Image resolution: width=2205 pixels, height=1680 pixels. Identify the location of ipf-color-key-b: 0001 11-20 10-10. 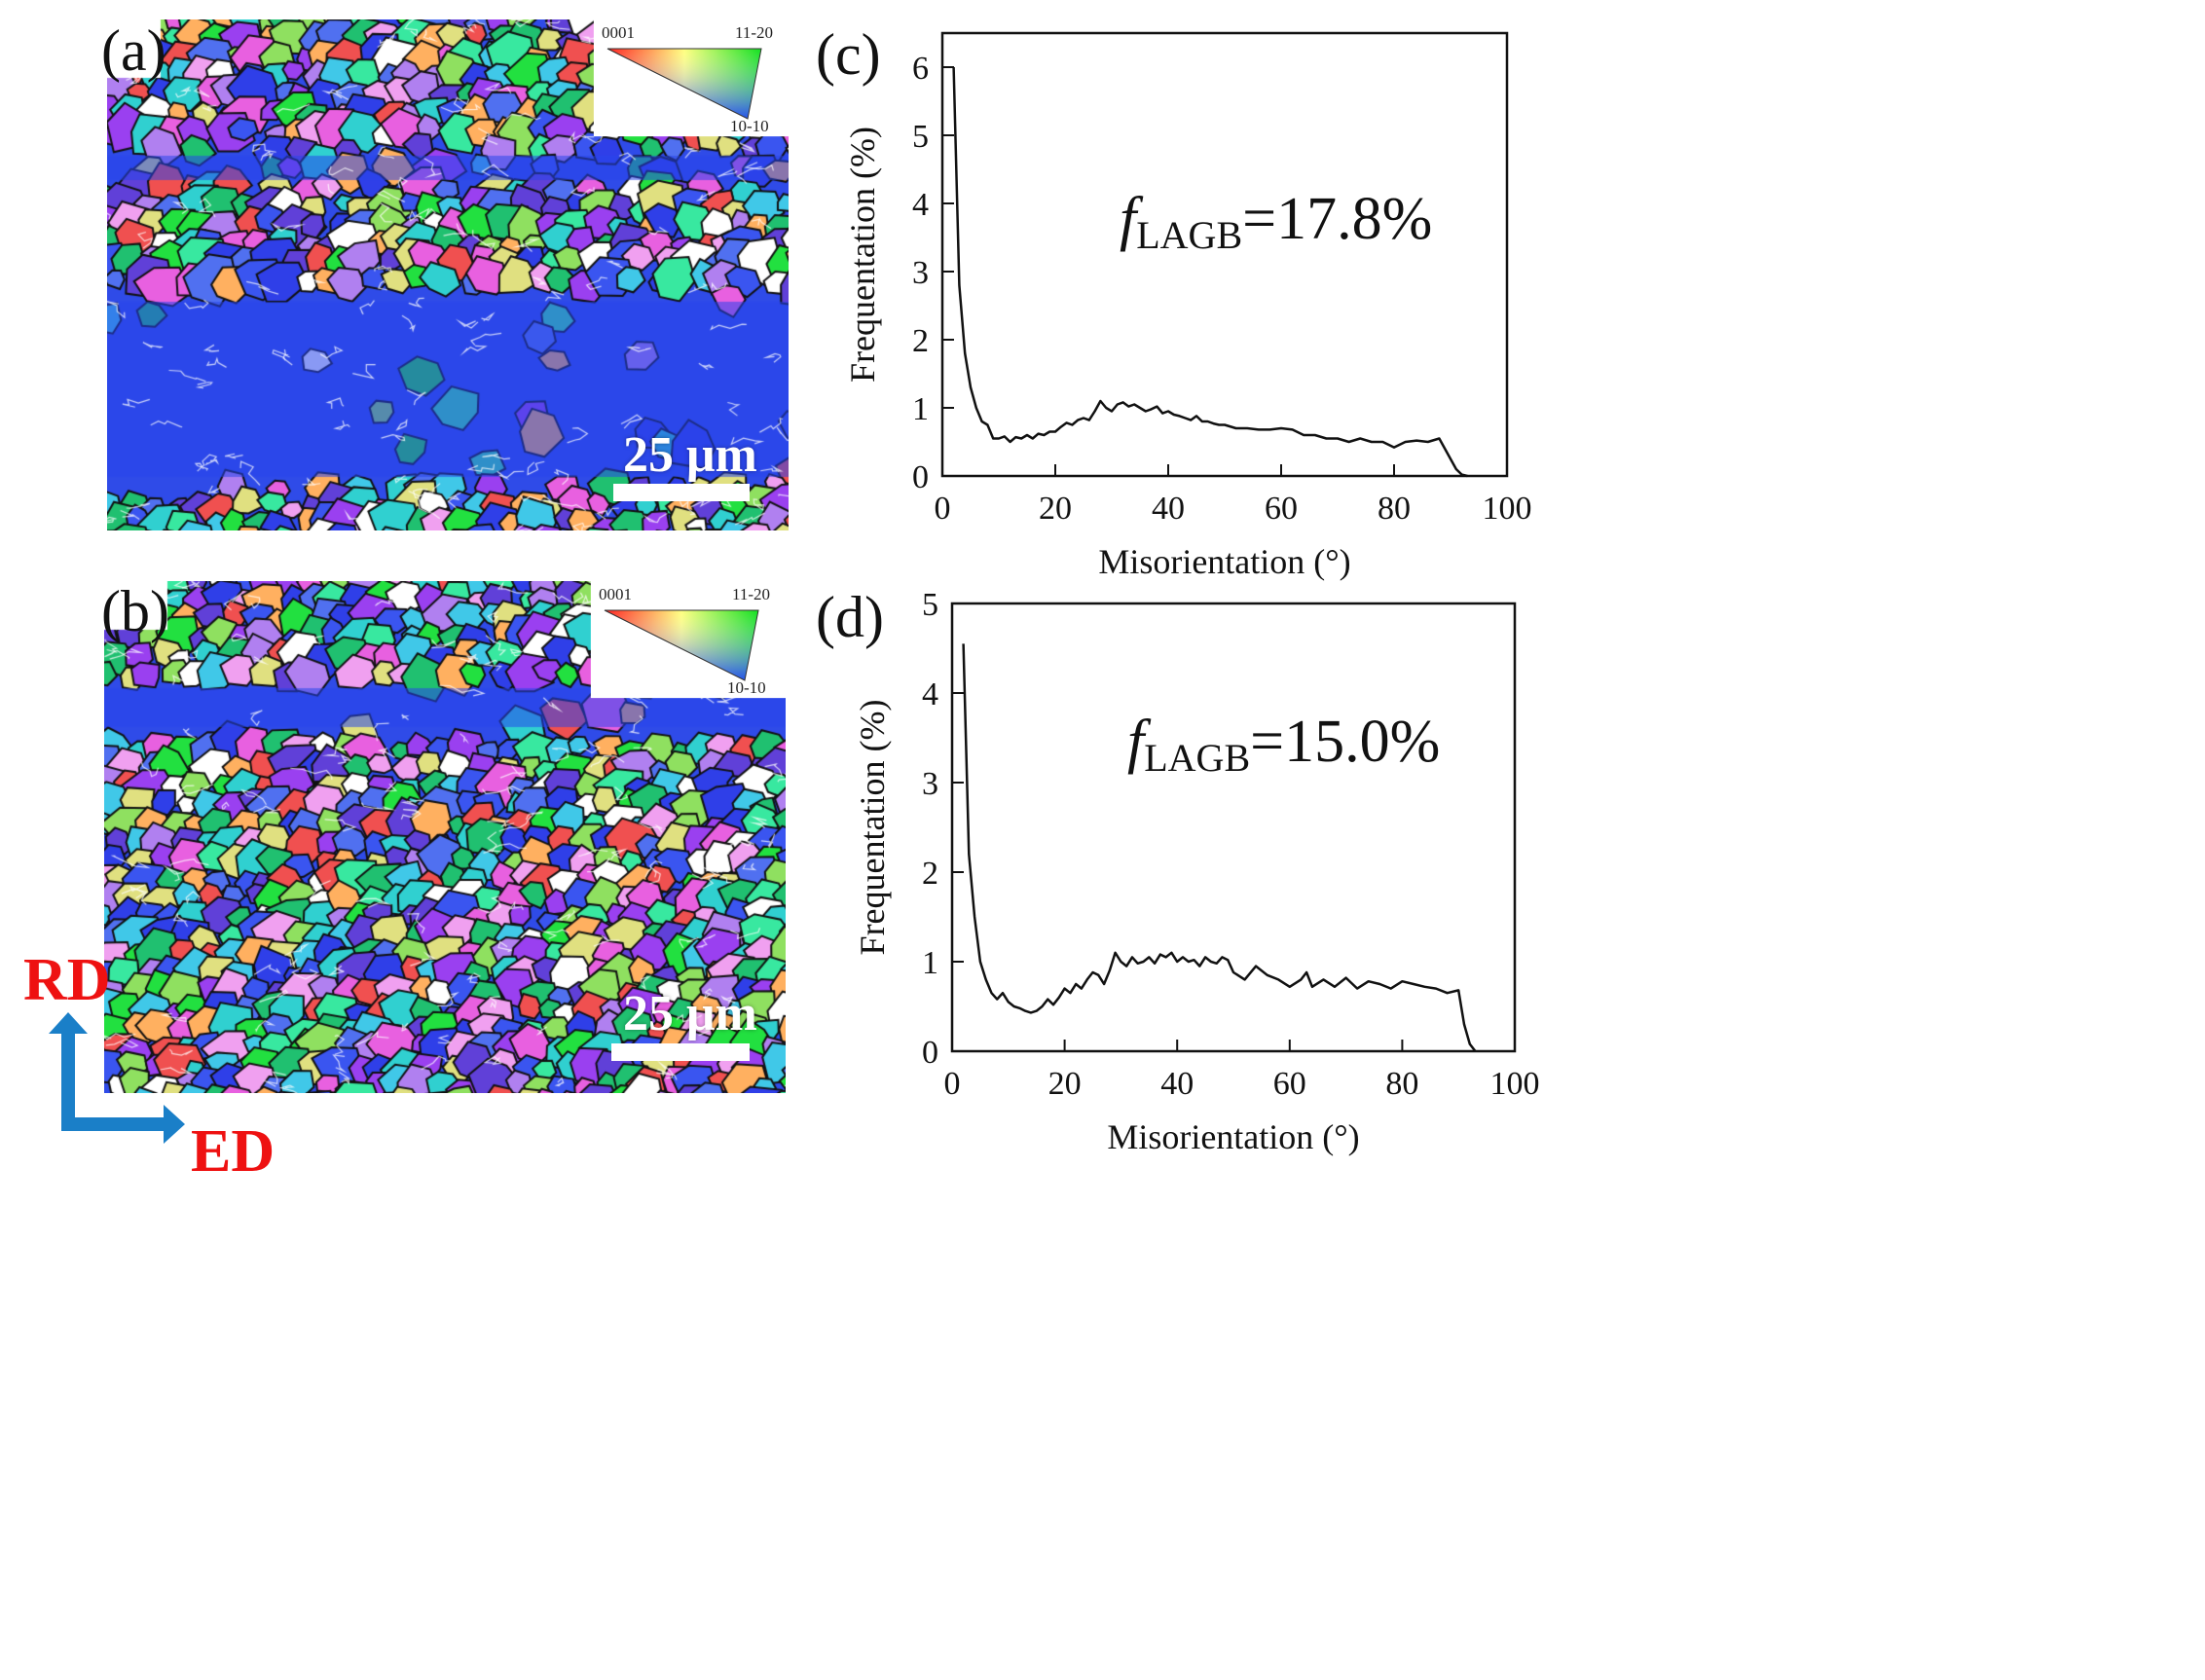
(688, 639).